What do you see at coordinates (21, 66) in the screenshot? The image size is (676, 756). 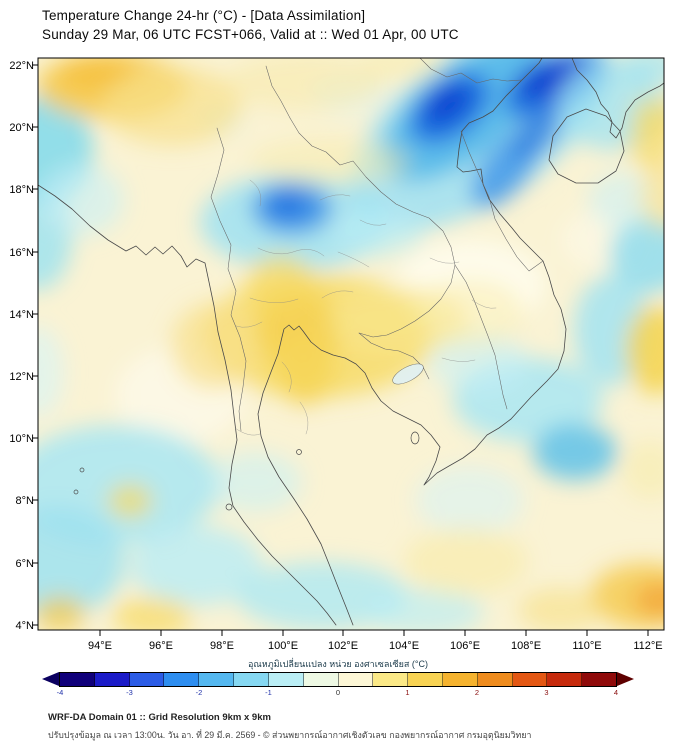 I see `y-tick-label: 22°N` at bounding box center [21, 66].